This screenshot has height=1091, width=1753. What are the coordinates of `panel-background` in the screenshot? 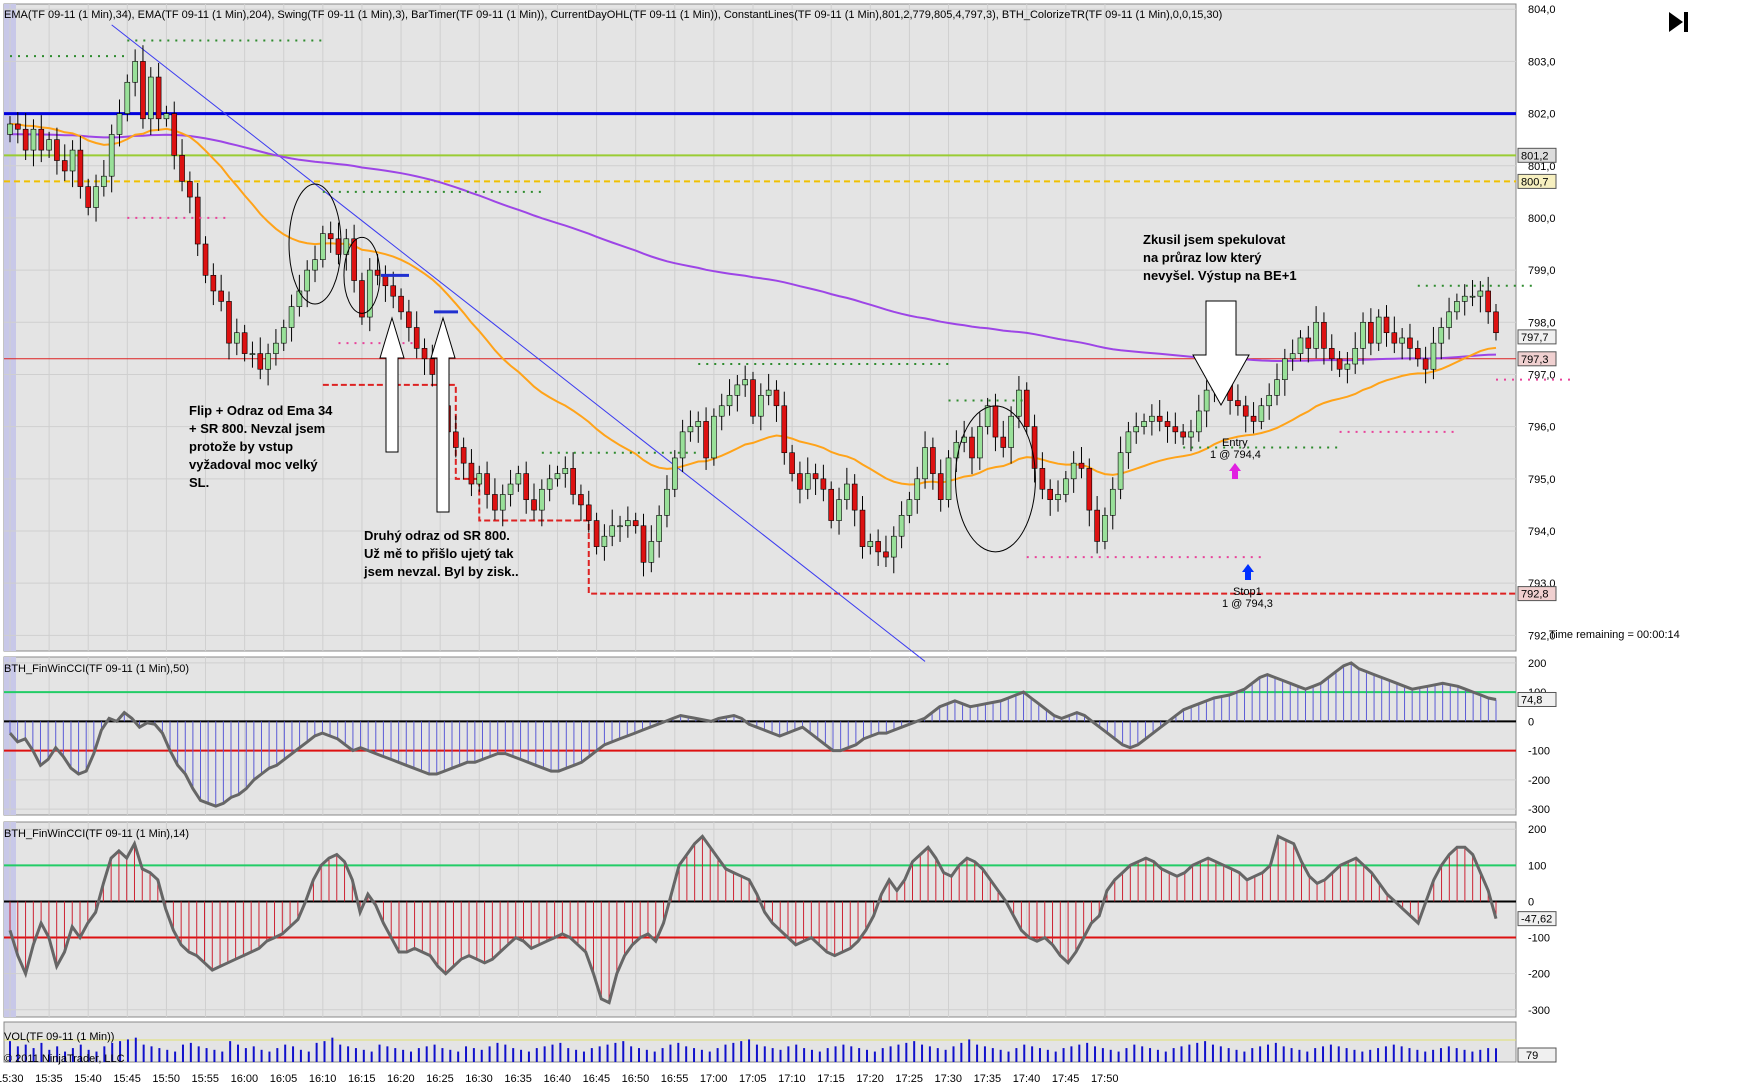 It's located at (760, 1042).